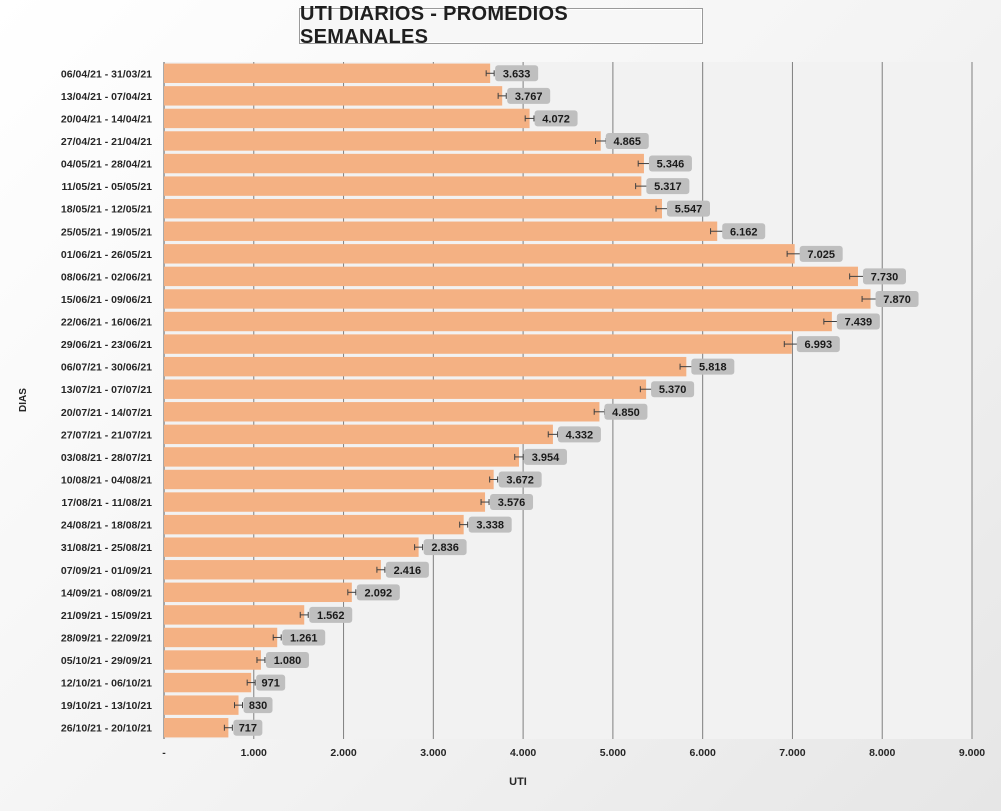 This screenshot has width=1001, height=811. What do you see at coordinates (518, 782) in the screenshot?
I see `x-axis-title: UTI` at bounding box center [518, 782].